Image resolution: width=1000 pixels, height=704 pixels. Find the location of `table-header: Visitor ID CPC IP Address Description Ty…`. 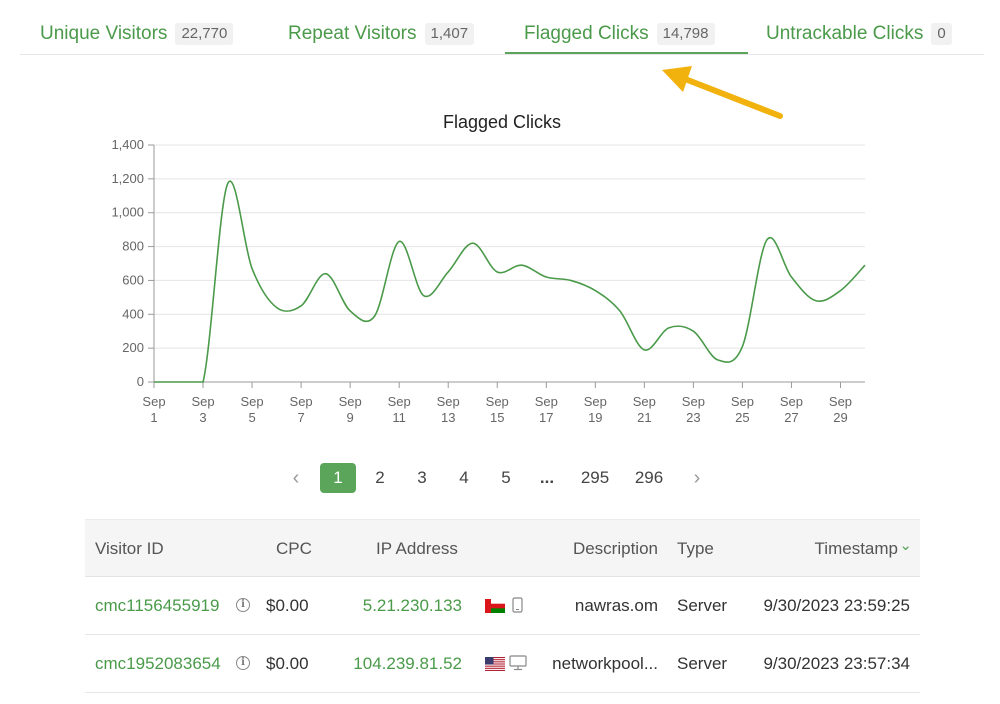

table-header: Visitor ID CPC IP Address Description Ty… is located at coordinates (502, 548).